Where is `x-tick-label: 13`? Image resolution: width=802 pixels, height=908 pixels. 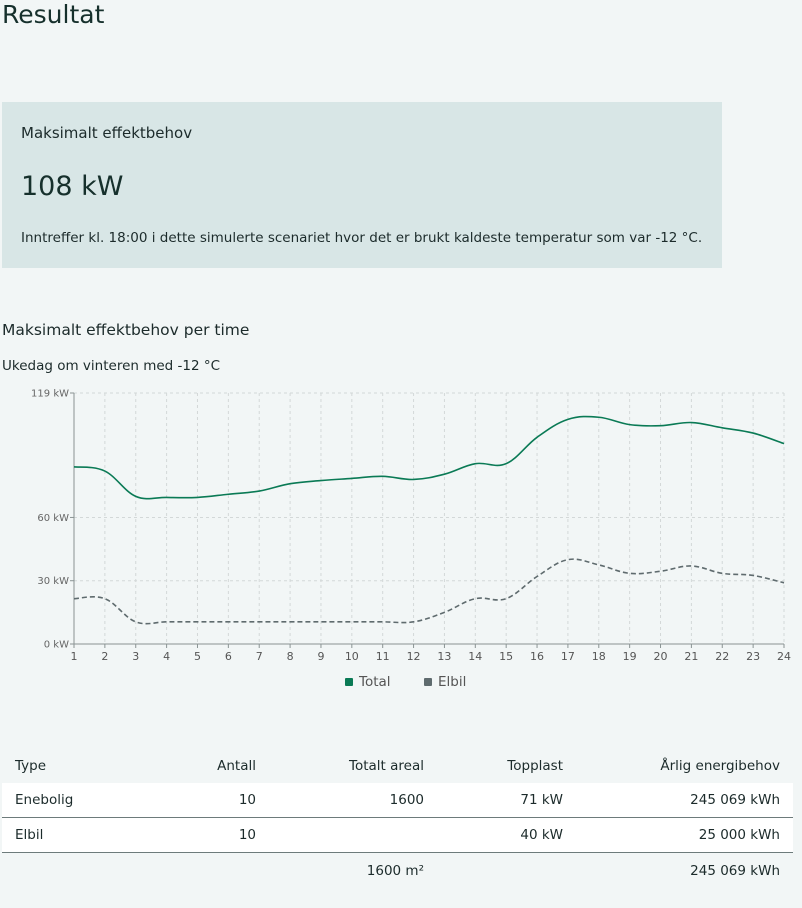
x-tick-label: 13 is located at coordinates (444, 656).